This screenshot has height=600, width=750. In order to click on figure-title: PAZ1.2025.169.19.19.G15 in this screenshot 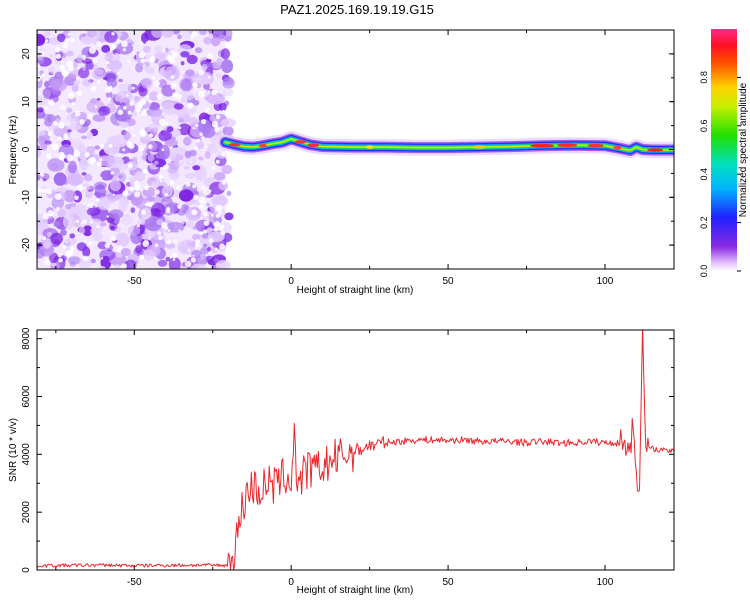, I will do `click(357, 9)`.